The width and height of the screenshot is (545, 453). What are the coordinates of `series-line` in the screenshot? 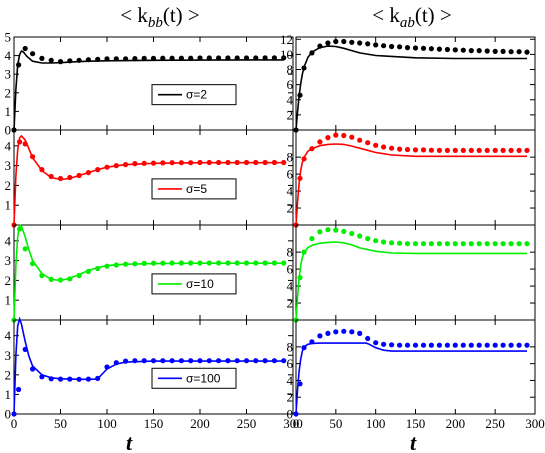 It's located at (411, 281).